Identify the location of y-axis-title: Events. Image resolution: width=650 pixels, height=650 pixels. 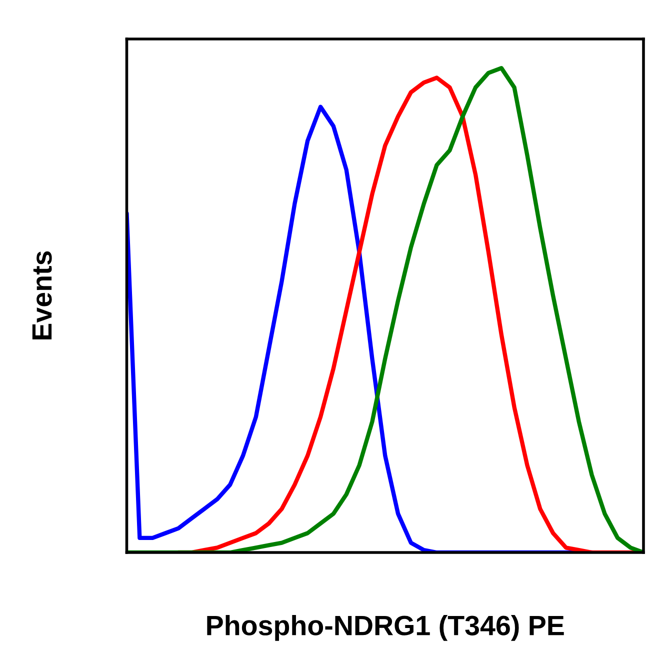
(42, 295).